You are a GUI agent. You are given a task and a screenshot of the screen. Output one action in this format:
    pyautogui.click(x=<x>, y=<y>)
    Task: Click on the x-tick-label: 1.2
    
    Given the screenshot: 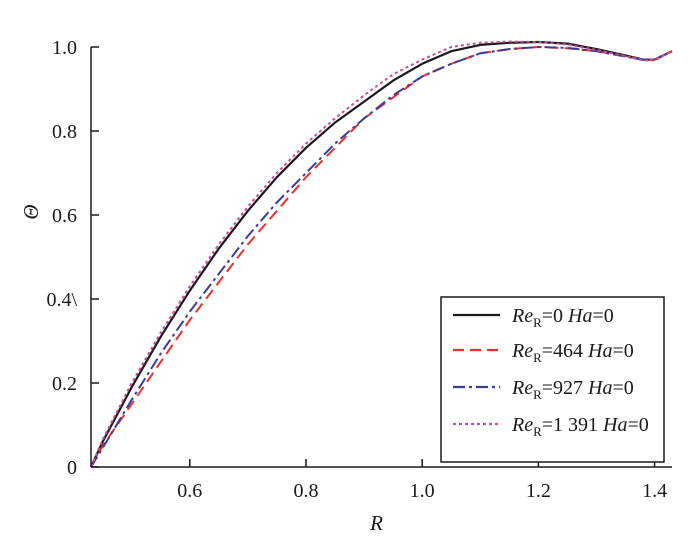 What is the action you would take?
    pyautogui.click(x=538, y=491)
    